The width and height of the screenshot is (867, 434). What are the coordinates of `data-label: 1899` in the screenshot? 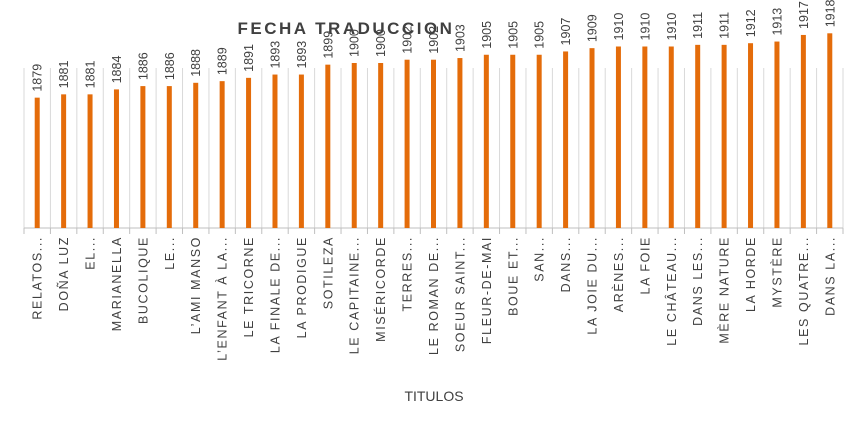 It's located at (328, 45).